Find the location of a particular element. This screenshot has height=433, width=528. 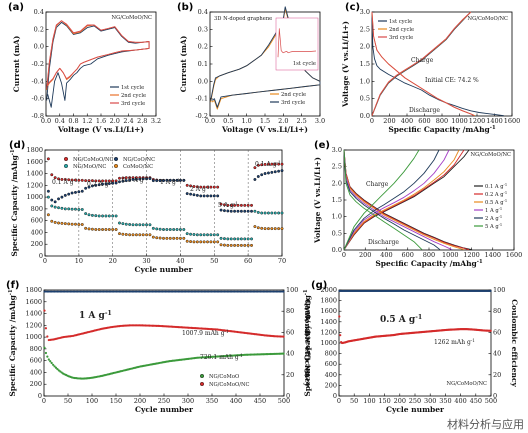

x-axis-label: Specific Capacity /mAhg-1 is located at coordinates (429, 263).